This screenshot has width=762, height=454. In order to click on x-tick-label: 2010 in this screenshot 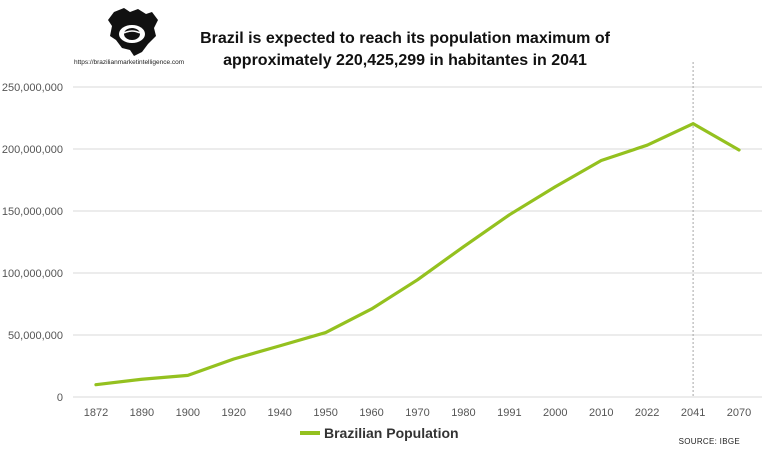, I will do `click(601, 413)`.